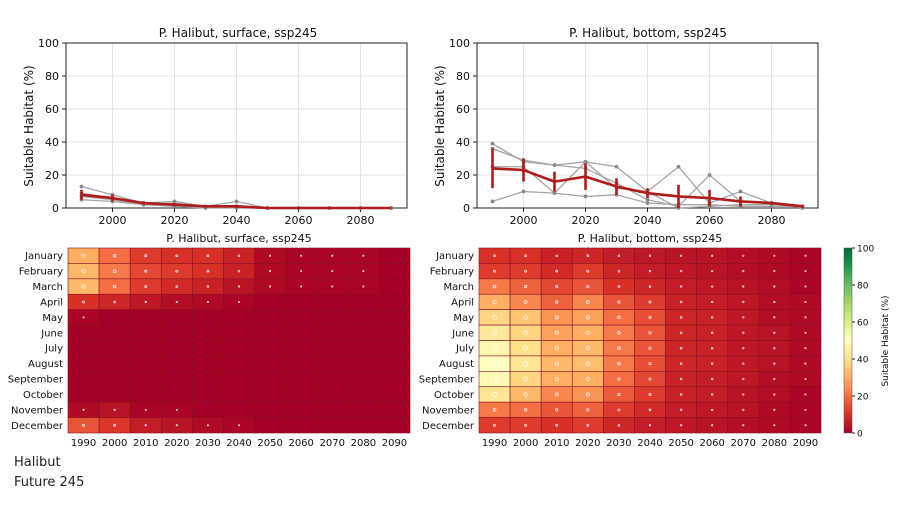  Describe the element at coordinates (269, 443) in the screenshot. I see `heatmap-col-label: 2050` at that location.